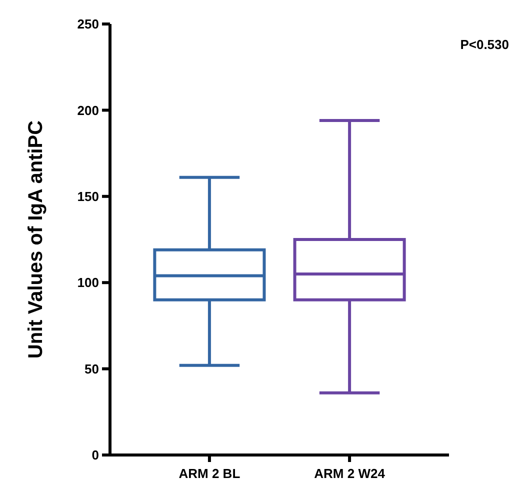 This screenshot has width=519, height=484. Describe the element at coordinates (209, 473) in the screenshot. I see `x-tick-label: ARM 2 BL` at that location.